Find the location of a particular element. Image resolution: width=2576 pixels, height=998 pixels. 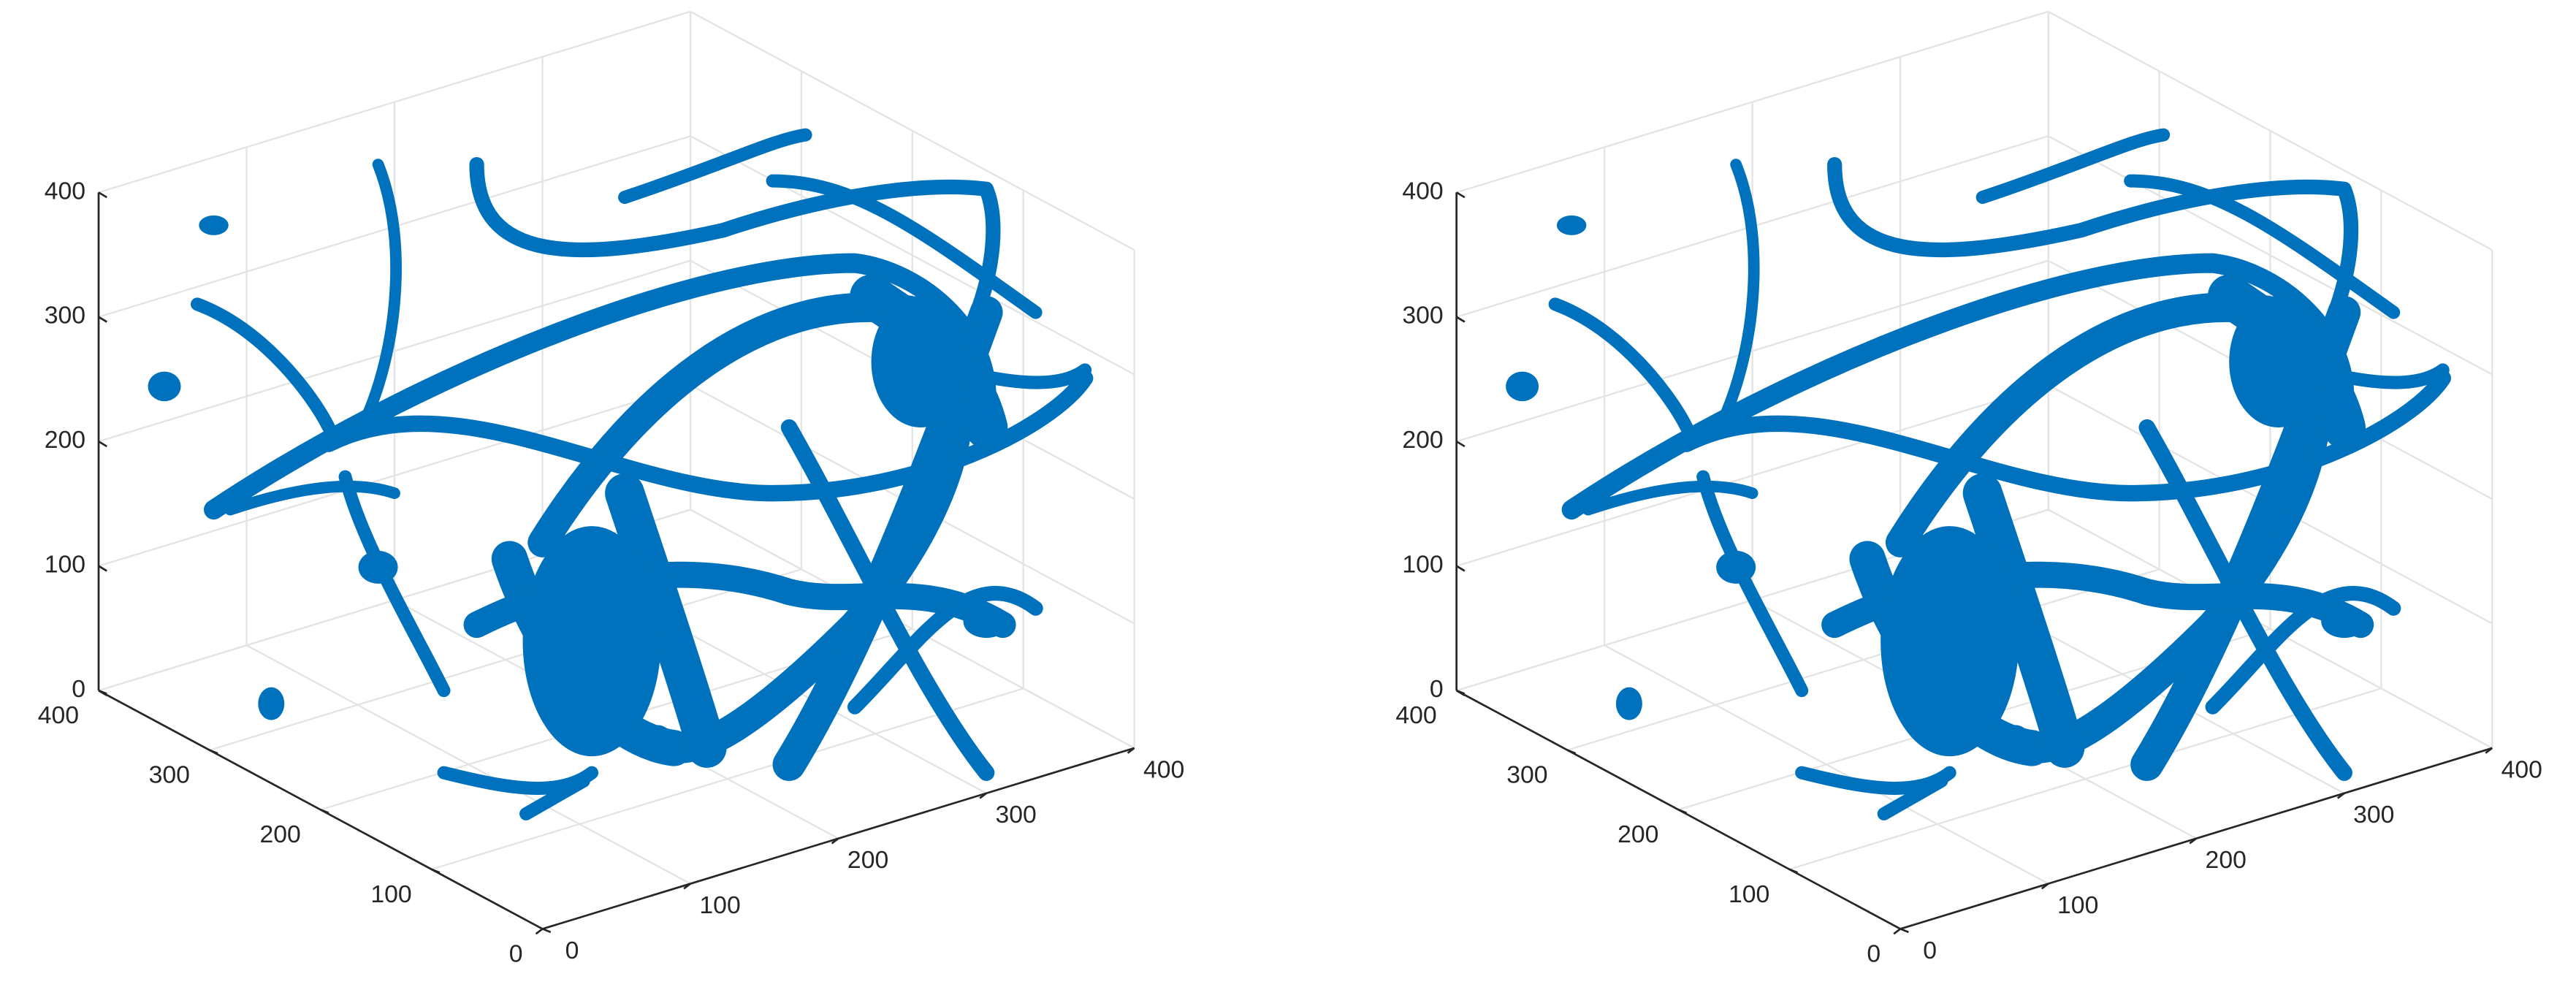

x-axis is located at coordinates (839, 838).